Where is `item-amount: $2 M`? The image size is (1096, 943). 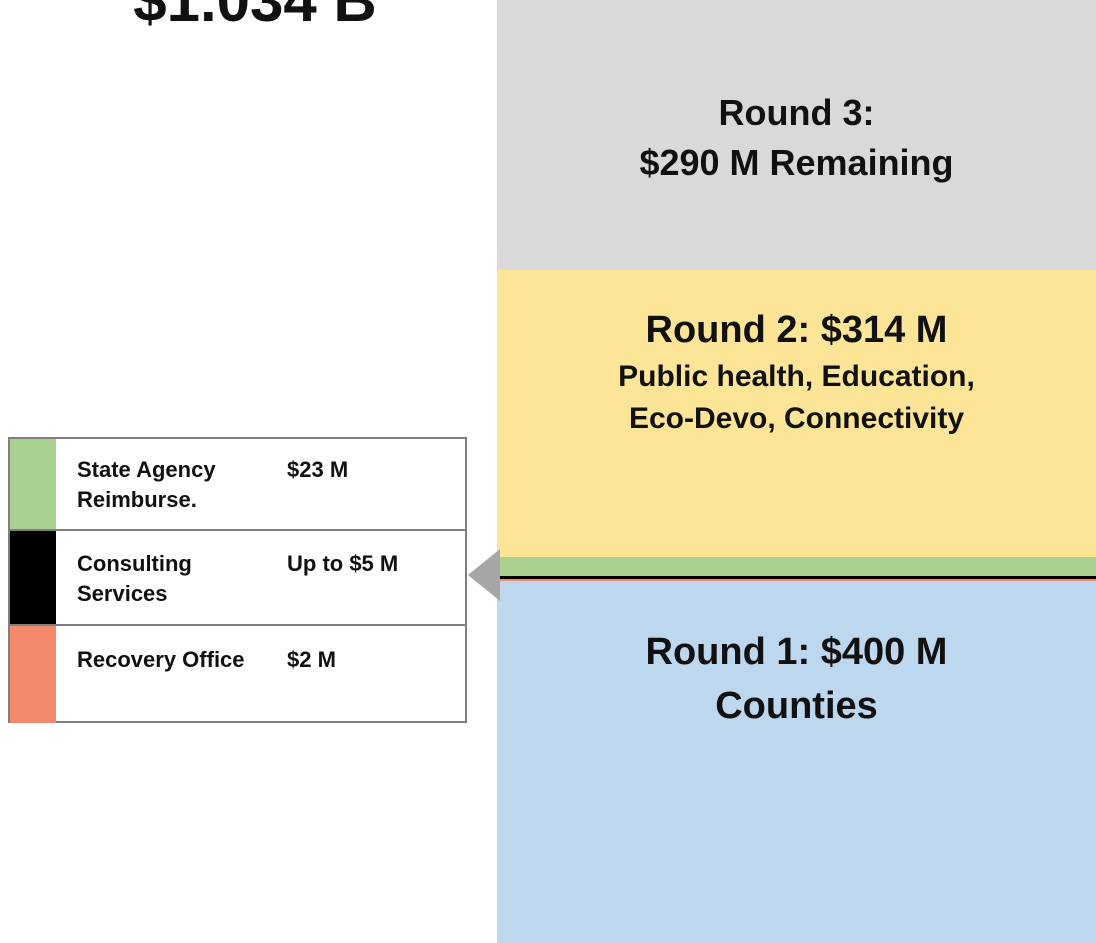 item-amount: $2 M is located at coordinates (311, 659).